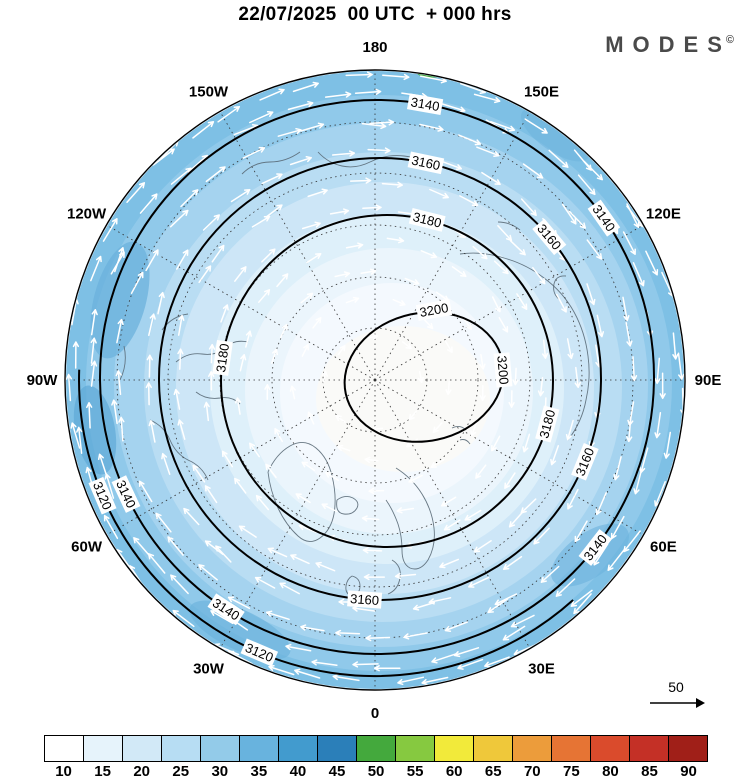 Image resolution: width=750 pixels, height=782 pixels. I want to click on colorbar-tick-label: 15, so click(102, 771).